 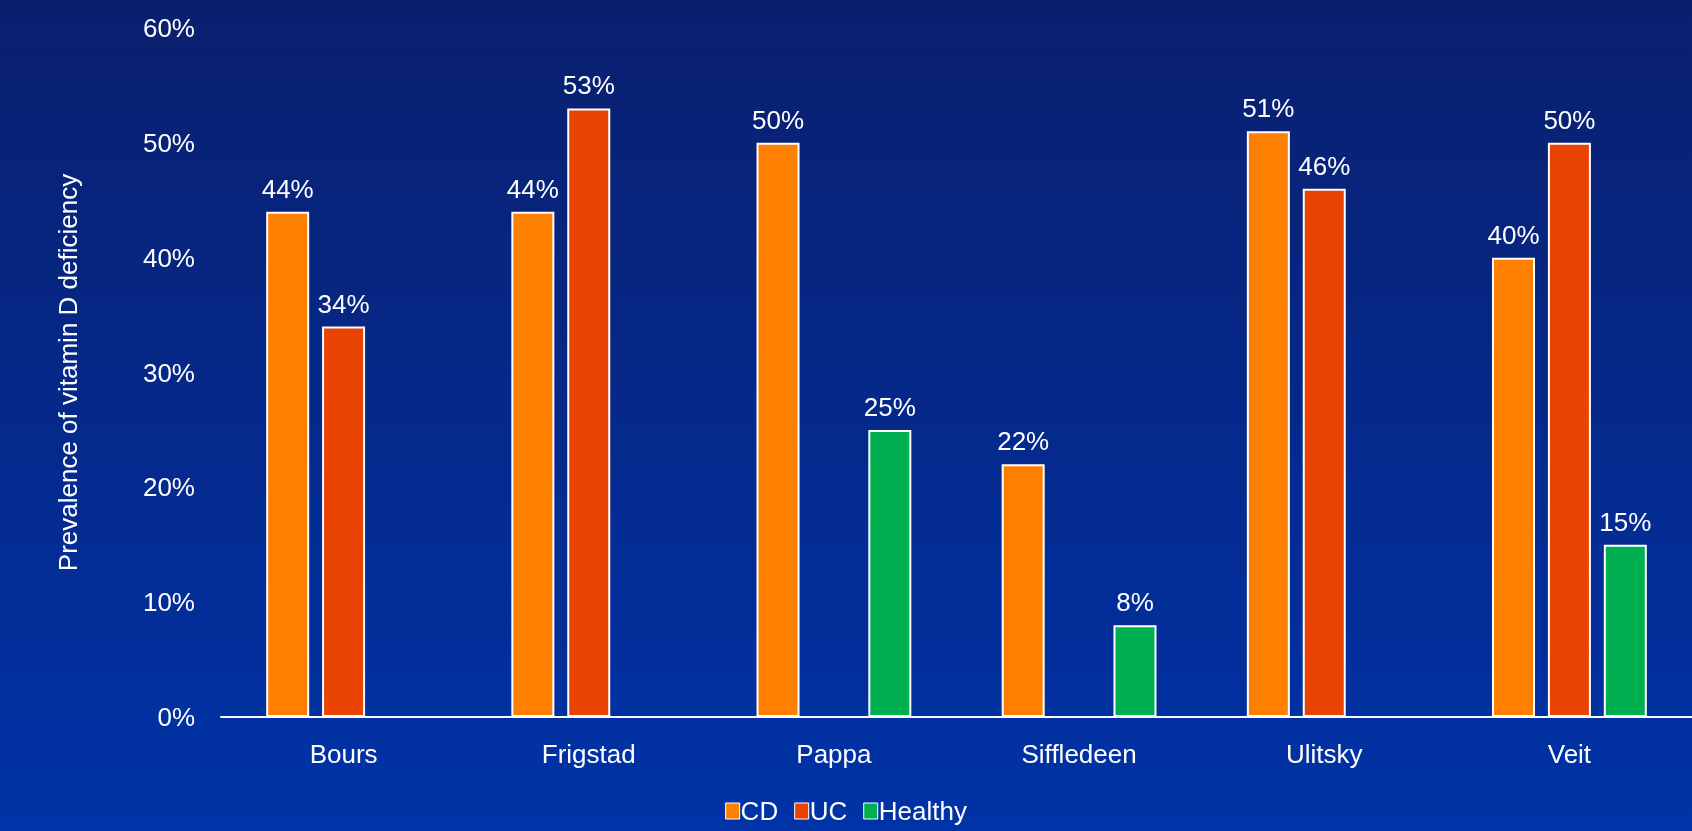 What do you see at coordinates (168, 372) in the screenshot?
I see `y-tick-label: 30%` at bounding box center [168, 372].